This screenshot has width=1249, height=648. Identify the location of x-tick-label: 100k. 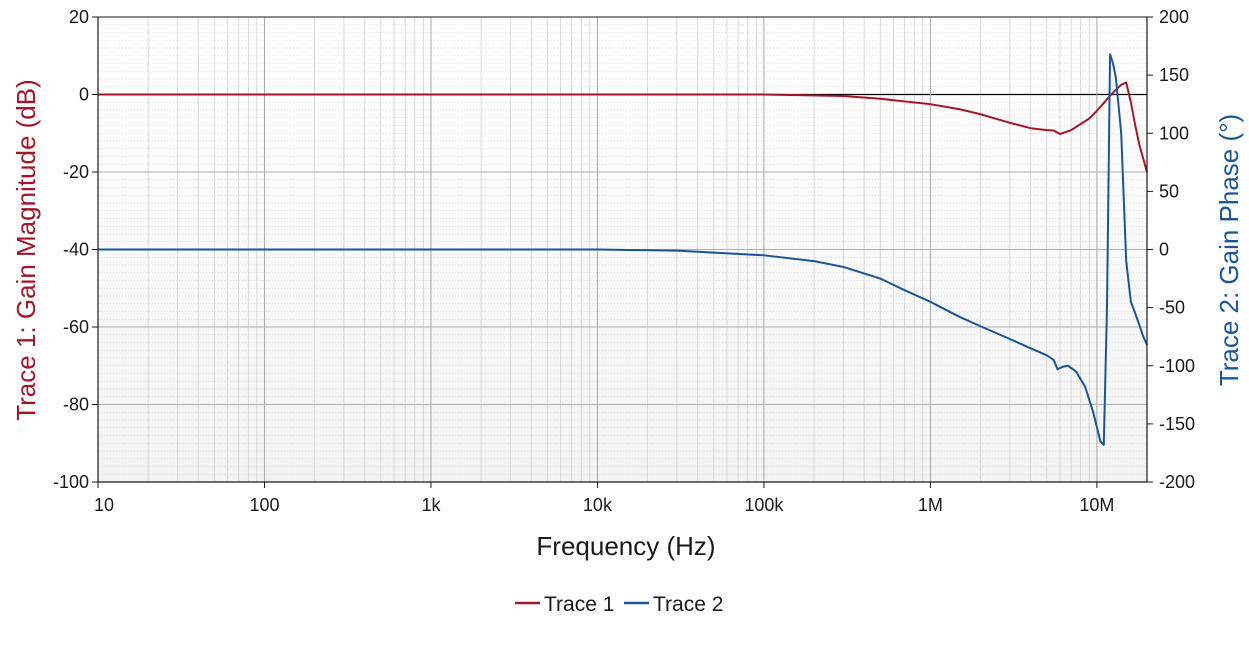
(764, 505).